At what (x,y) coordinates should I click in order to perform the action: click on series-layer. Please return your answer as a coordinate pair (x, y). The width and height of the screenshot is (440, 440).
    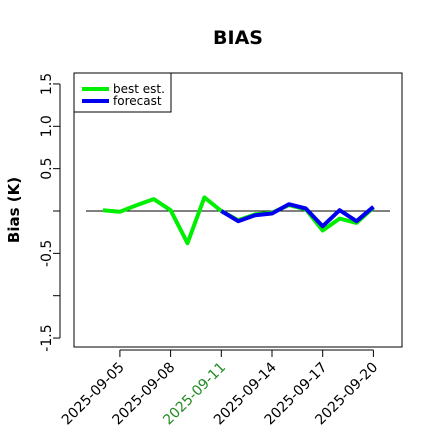
    Looking at the image, I should click on (238, 220).